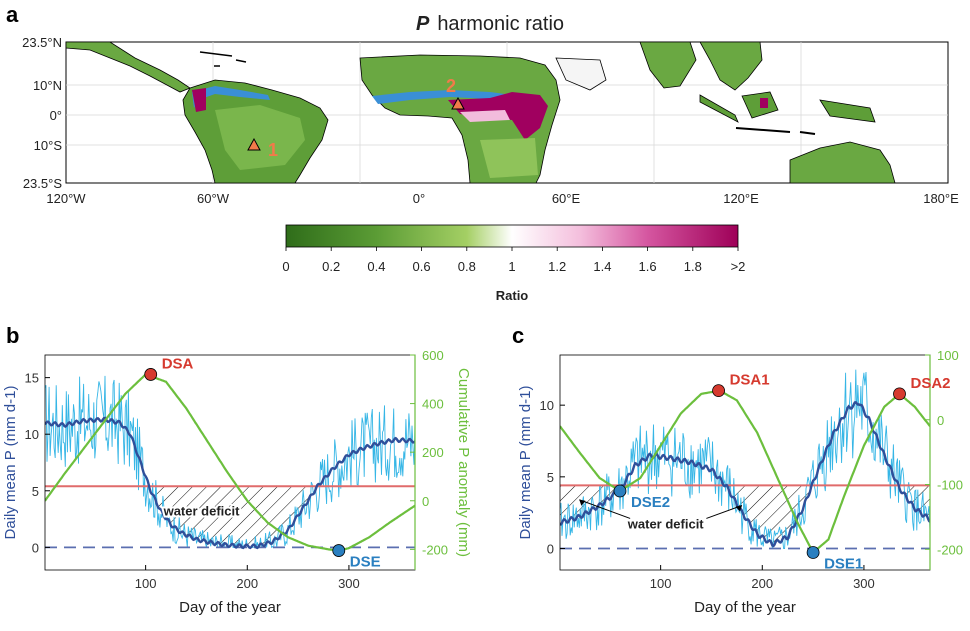  What do you see at coordinates (12, 14) in the screenshot?
I see `panel-a-letter: a` at bounding box center [12, 14].